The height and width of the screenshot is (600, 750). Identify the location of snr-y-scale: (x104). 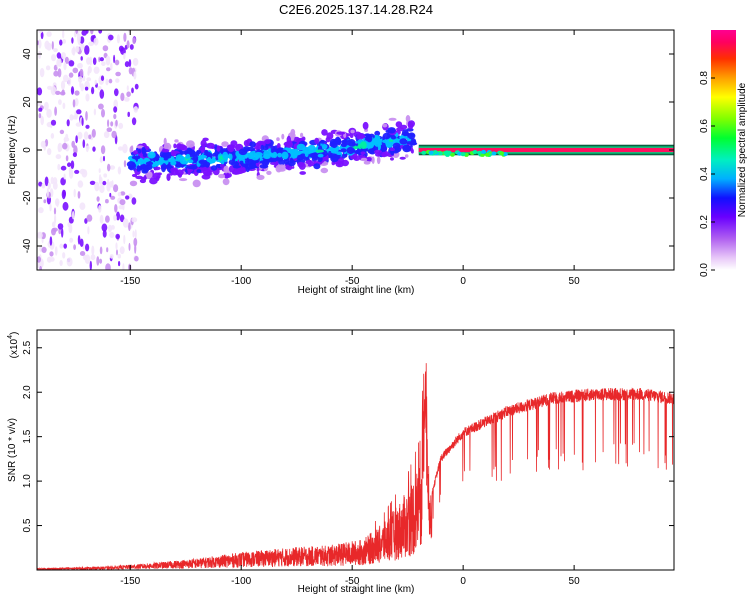
(13, 345).